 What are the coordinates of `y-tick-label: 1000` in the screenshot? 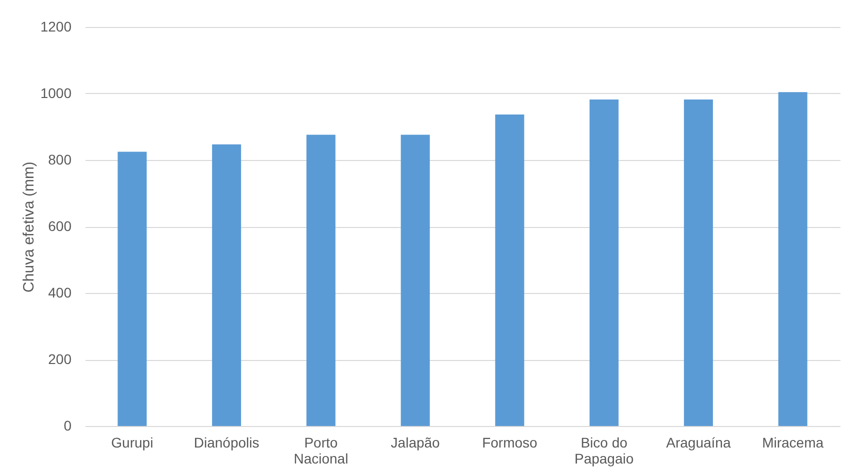 It's located at (56, 93).